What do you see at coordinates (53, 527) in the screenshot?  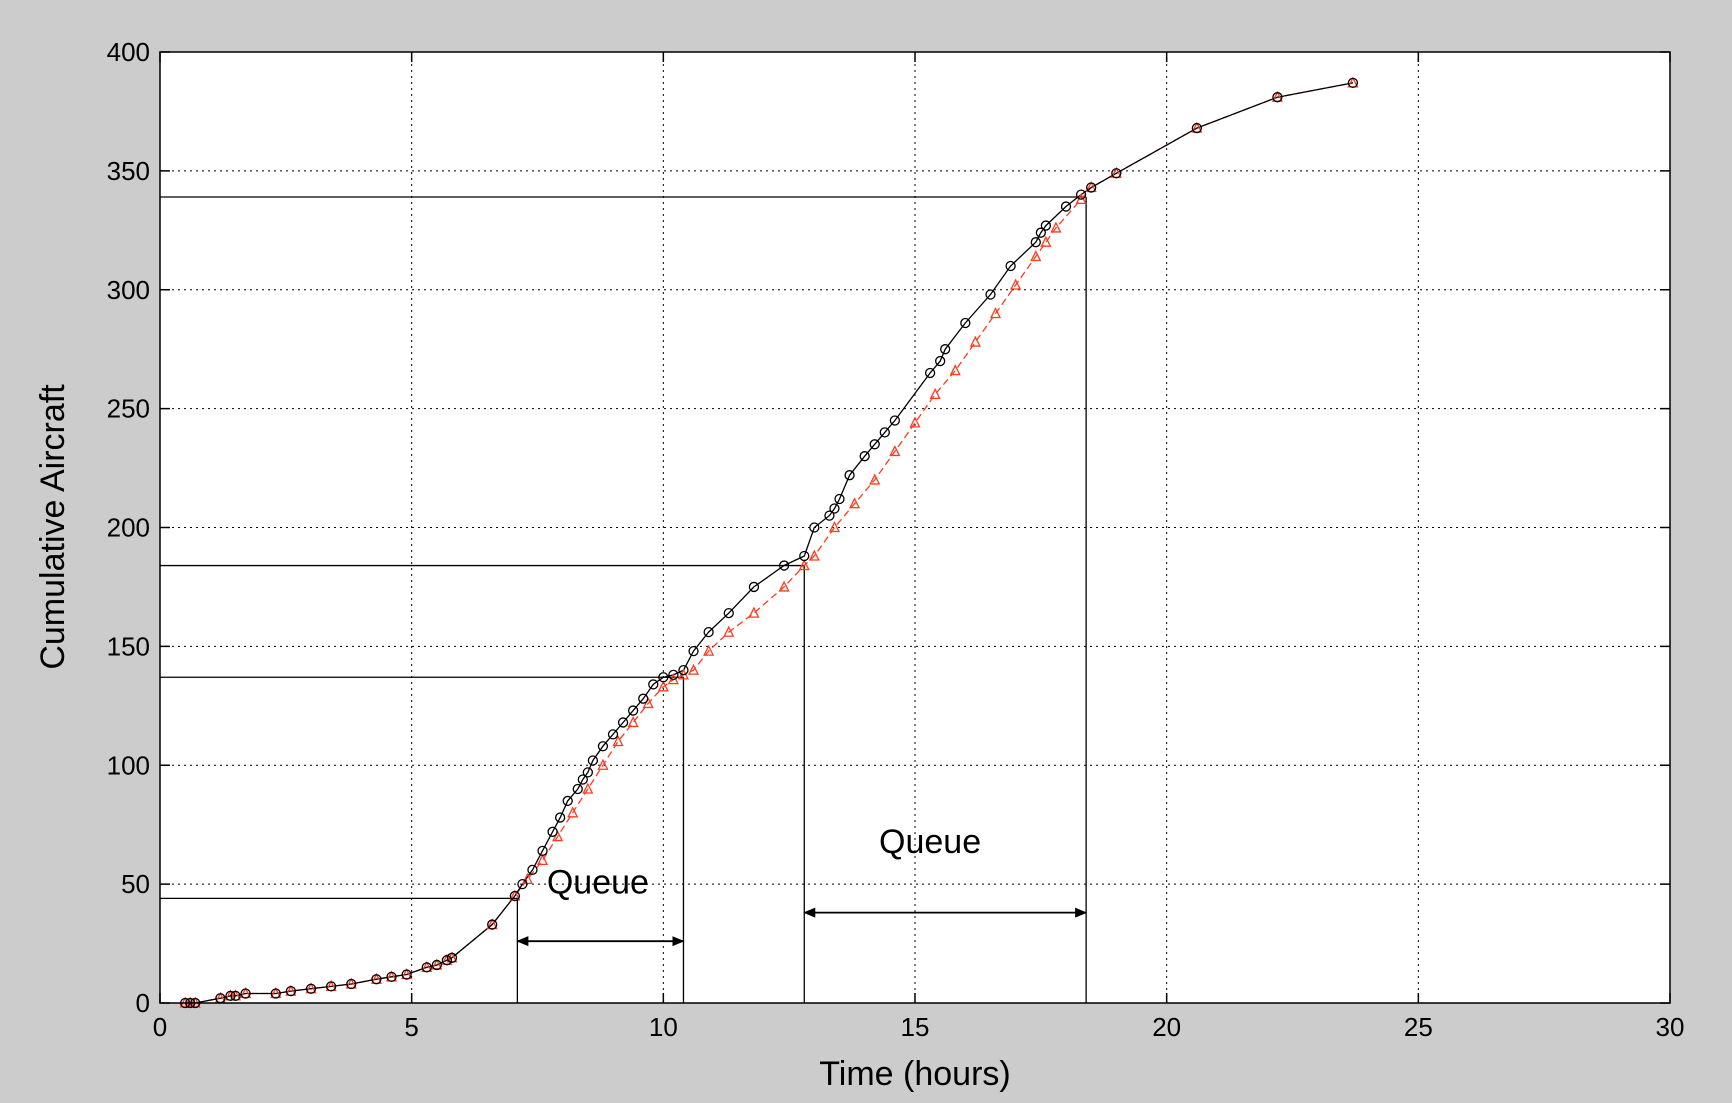 I see `y-axis-label: Cumulative Aircraft` at bounding box center [53, 527].